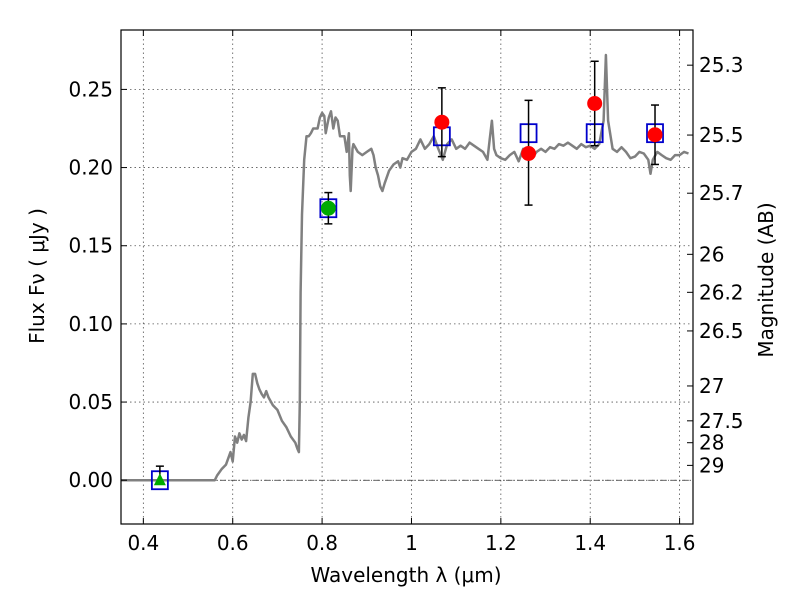  Describe the element at coordinates (405, 575) in the screenshot. I see `x-axis-title: Wavelength λ (μm)` at that location.